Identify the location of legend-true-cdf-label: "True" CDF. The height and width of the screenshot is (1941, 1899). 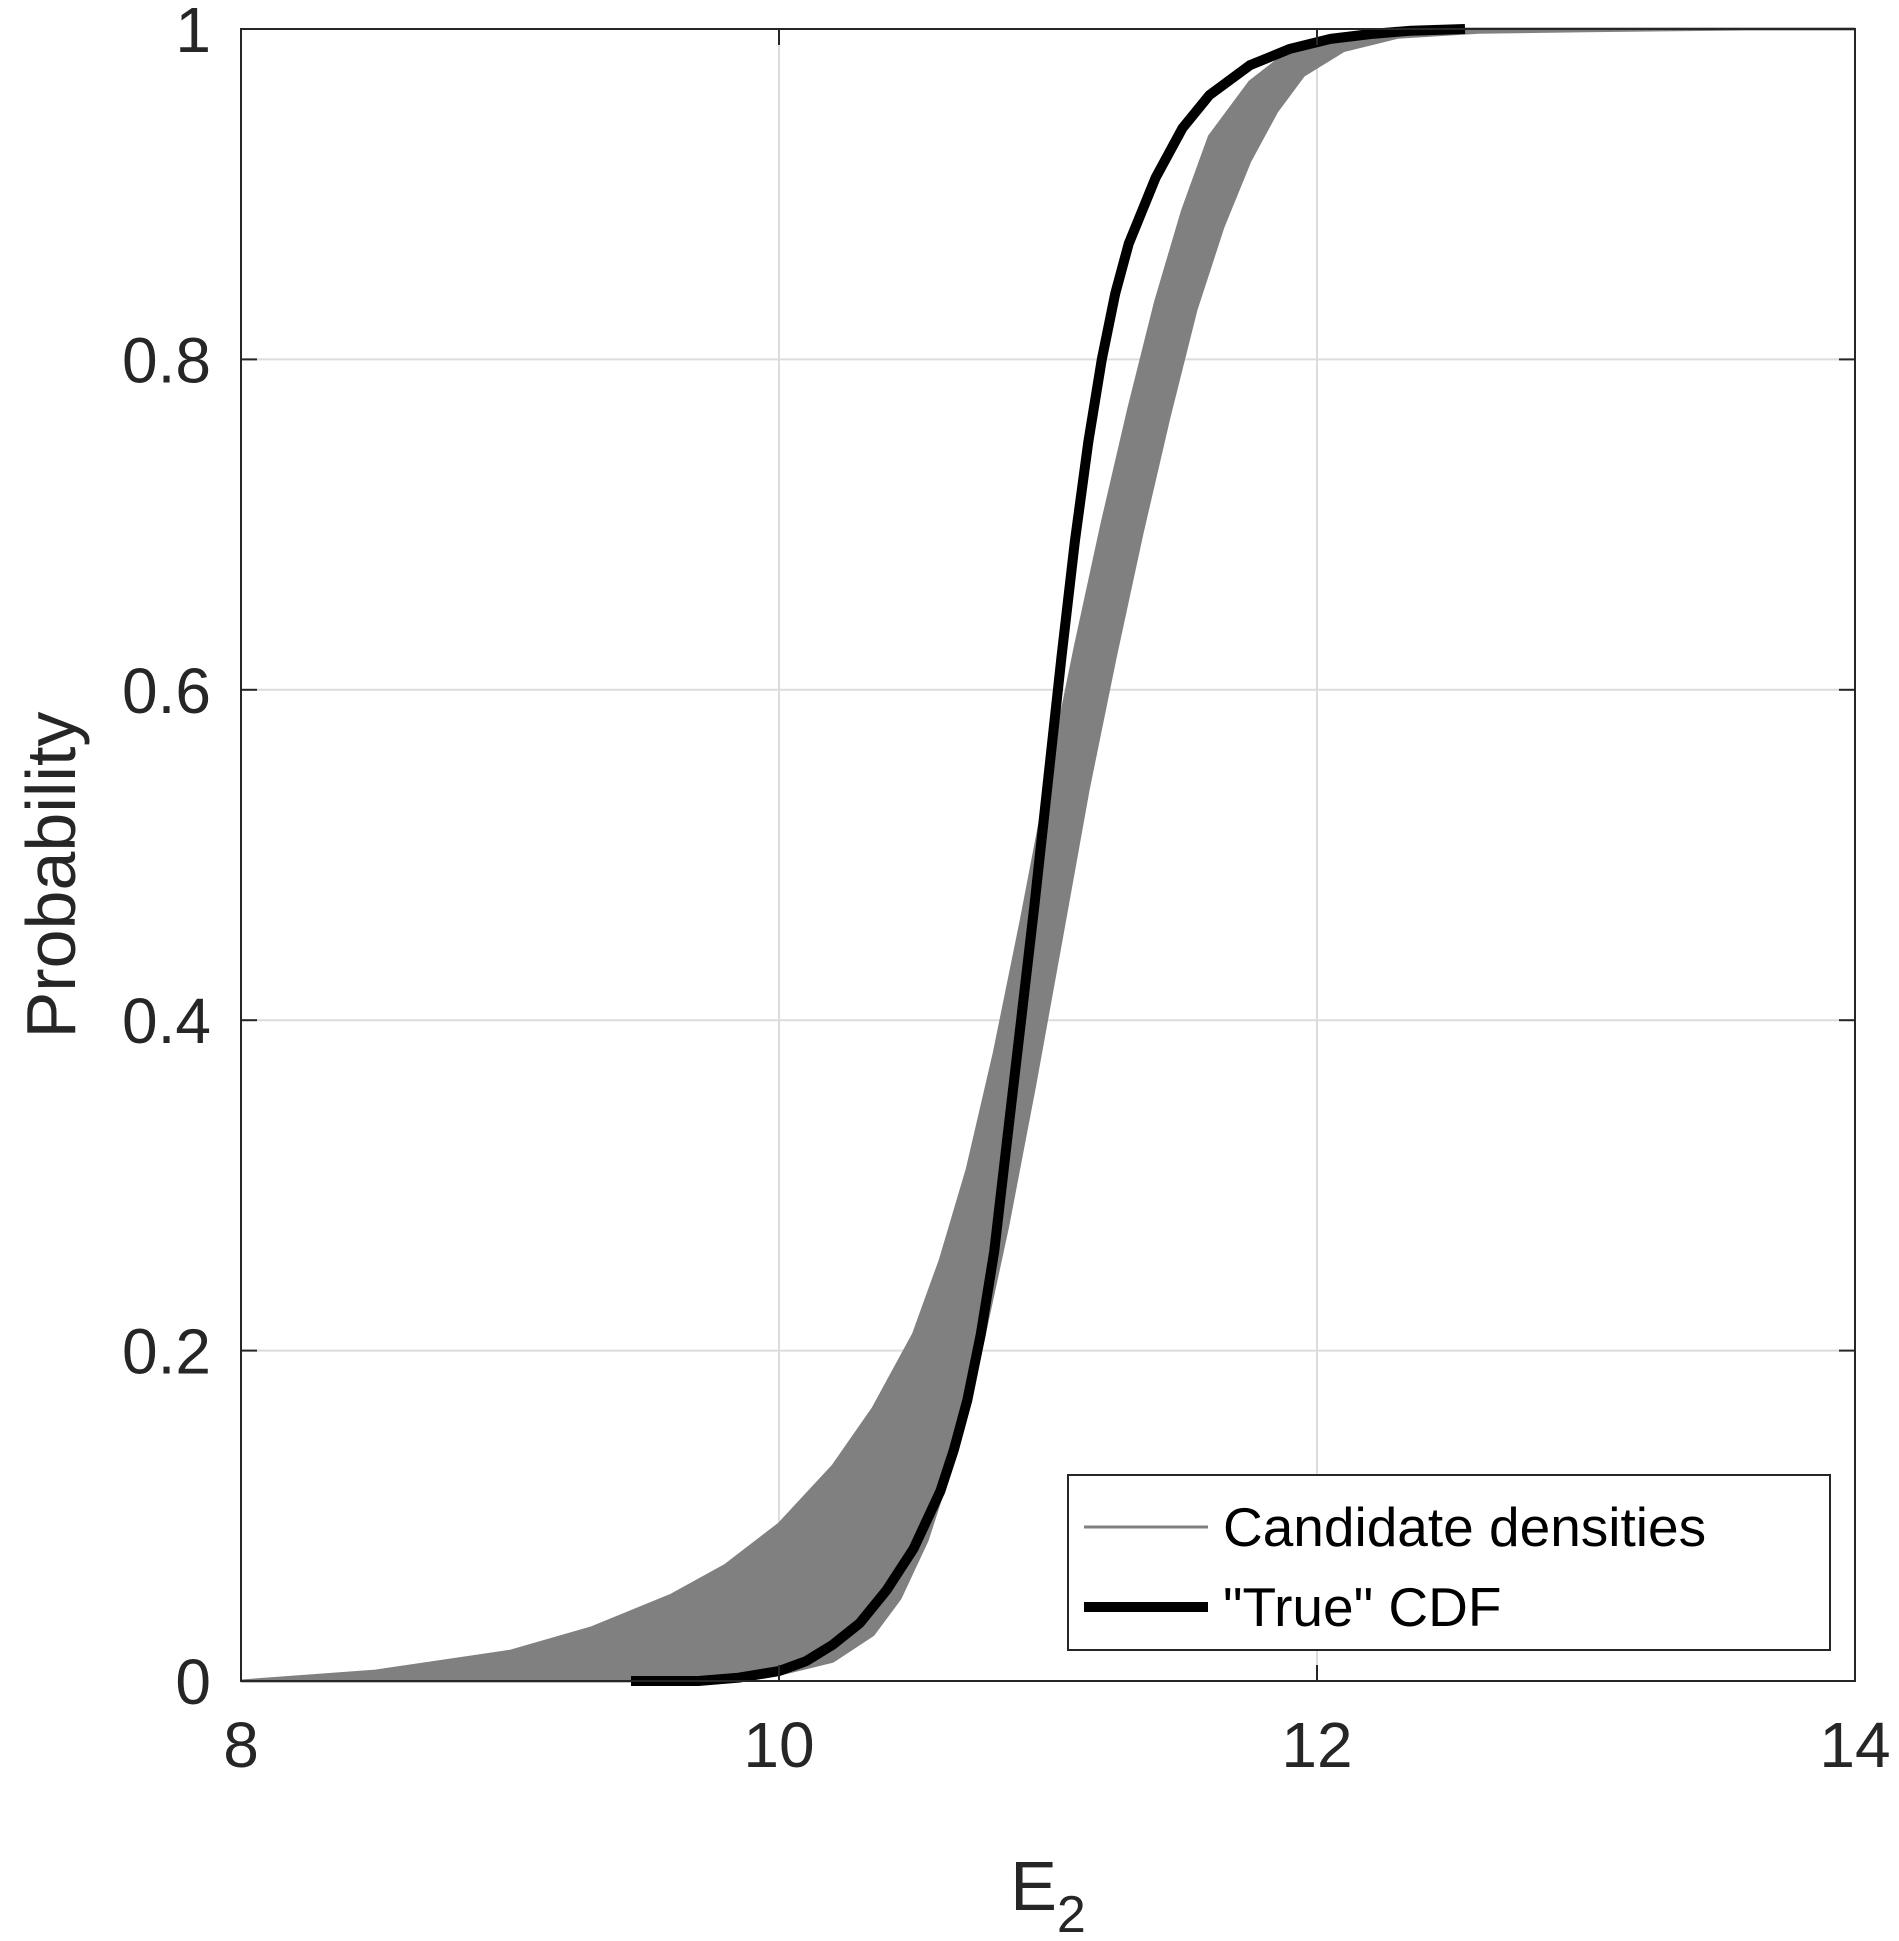
(1362, 1607).